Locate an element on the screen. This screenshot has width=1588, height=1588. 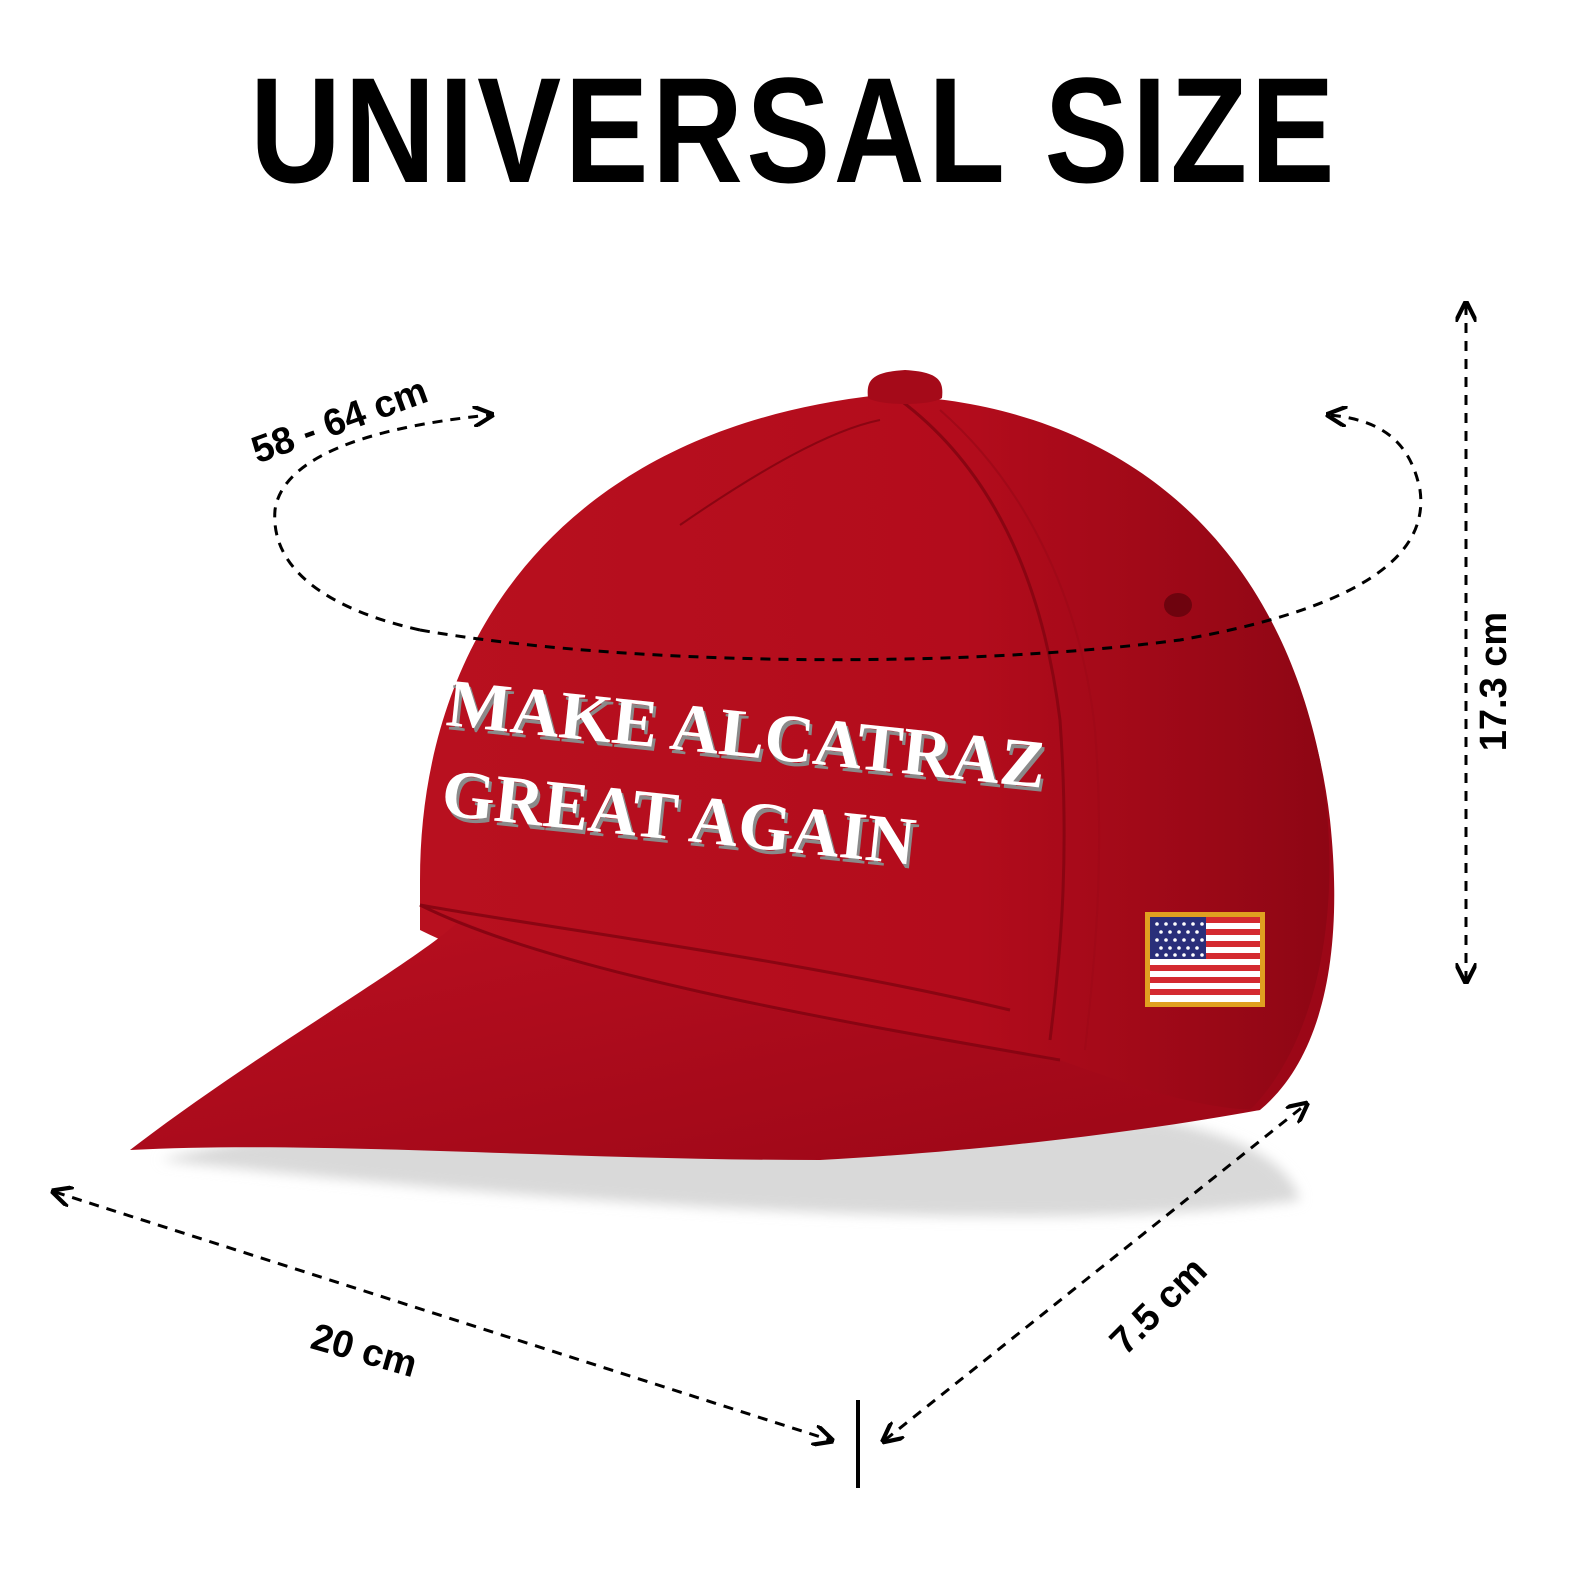
circumference-arrow-right is located at coordinates (921, 538).